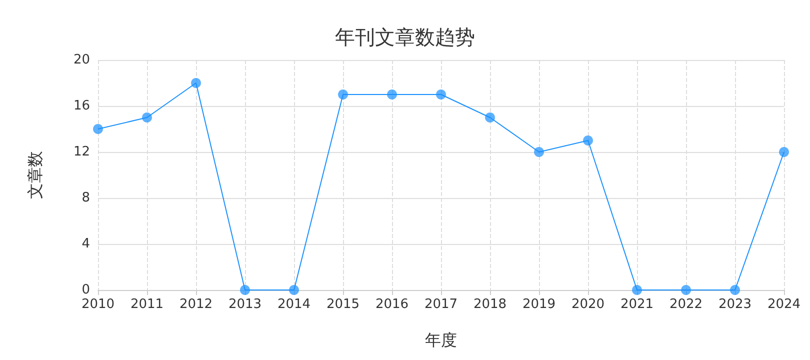  What do you see at coordinates (343, 304) in the screenshot?
I see `x-tick-label: 2015` at bounding box center [343, 304].